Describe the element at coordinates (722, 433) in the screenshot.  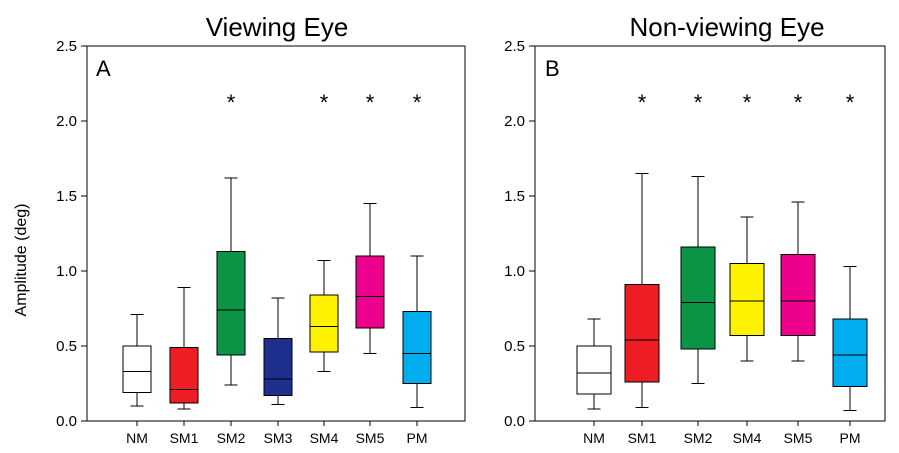
I see `panel-b-category-labels: NM SM1 SM2 SM4 SM5 PM` at that location.